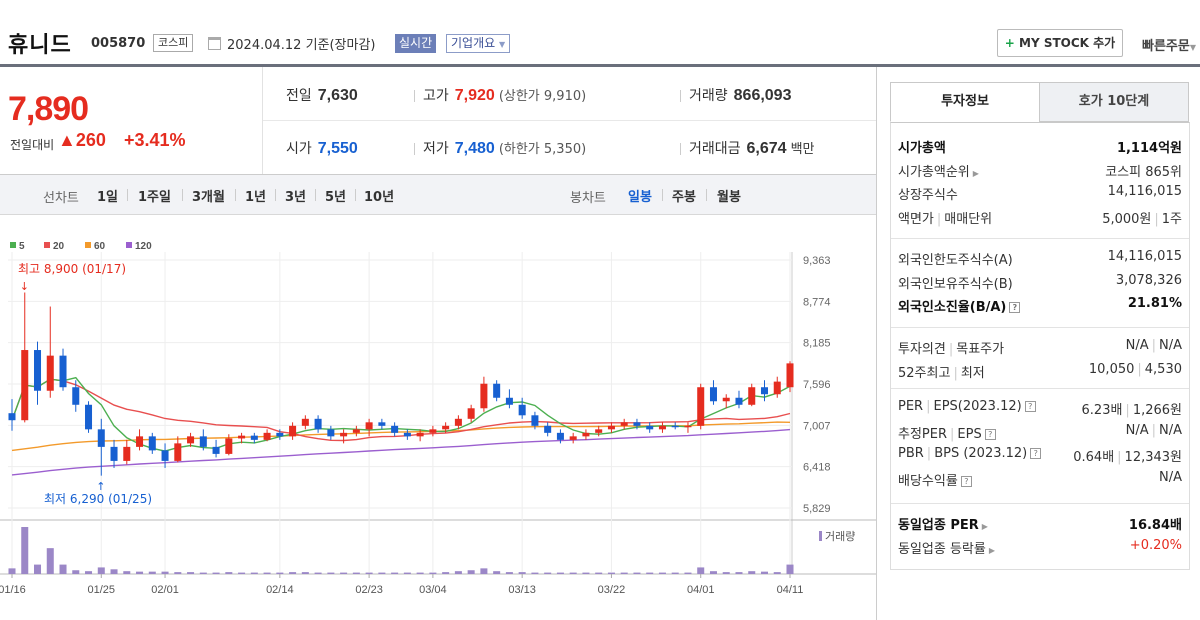  Describe the element at coordinates (565, 96) in the screenshot. I see `upper-limit-value: 9,910)` at that location.